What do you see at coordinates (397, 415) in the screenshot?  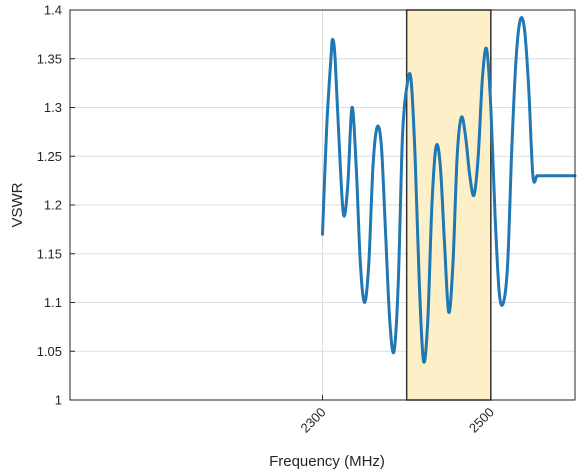 I see `x-axis-ticks: 2300 2500` at bounding box center [397, 415].